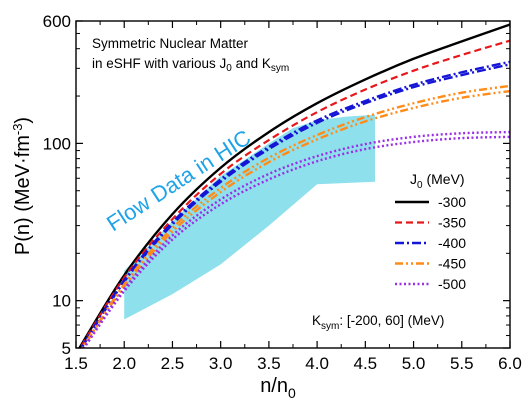 Image resolution: width=526 pixels, height=403 pixels. I want to click on x-tick-label: 2.5, so click(173, 363).